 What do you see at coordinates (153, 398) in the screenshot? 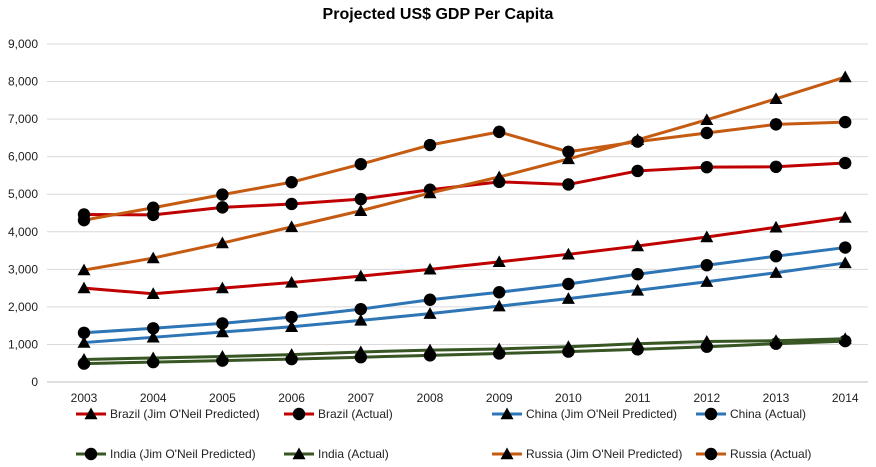
I see `x-tick-label: 2004` at bounding box center [153, 398].